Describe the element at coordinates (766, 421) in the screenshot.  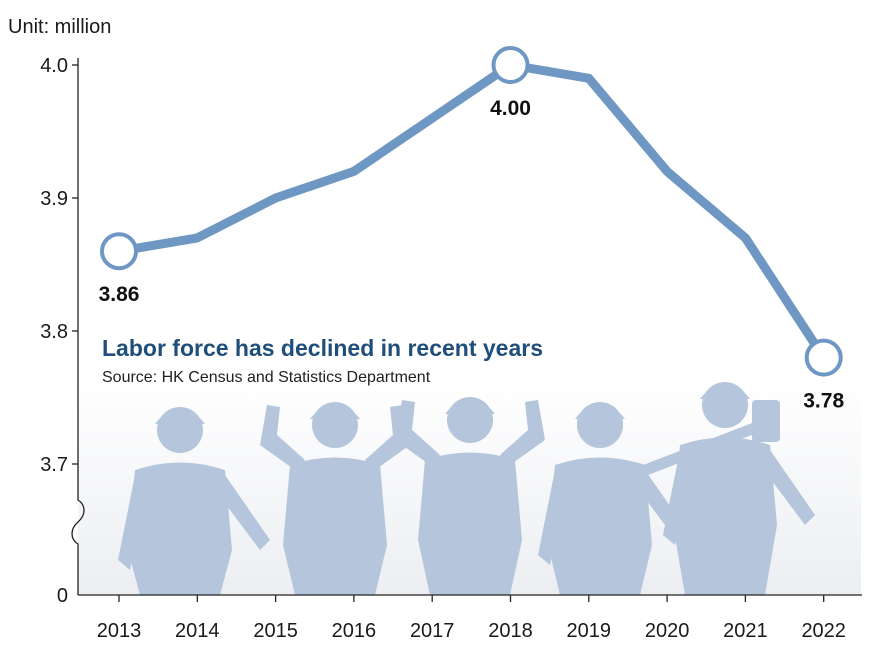
I see `hammer-head` at that location.